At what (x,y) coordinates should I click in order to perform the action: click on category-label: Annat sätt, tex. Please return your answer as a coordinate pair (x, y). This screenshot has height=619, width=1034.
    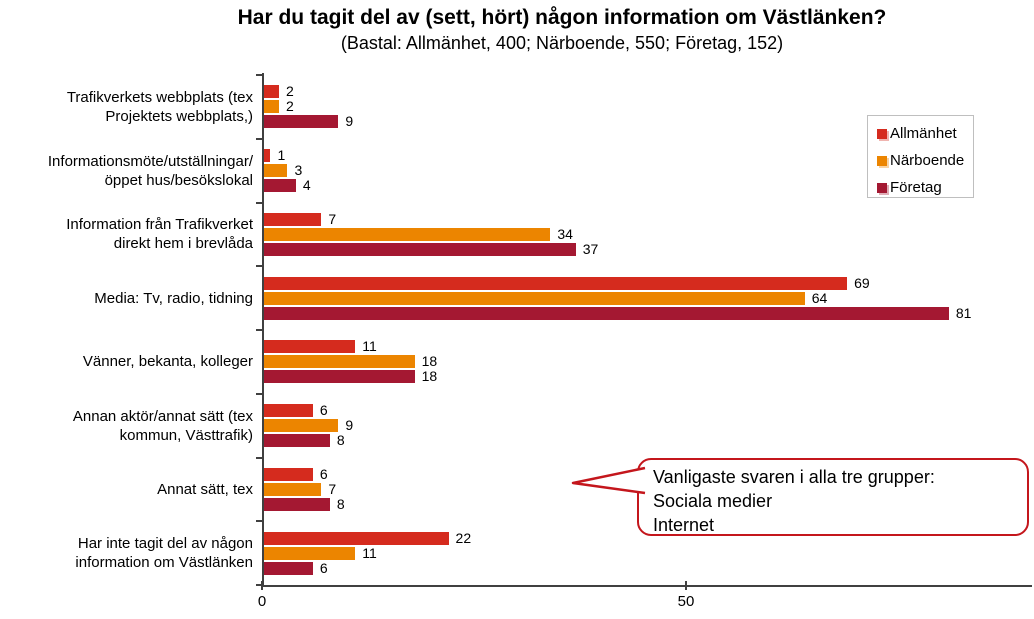
    Looking at the image, I should click on (205, 489).